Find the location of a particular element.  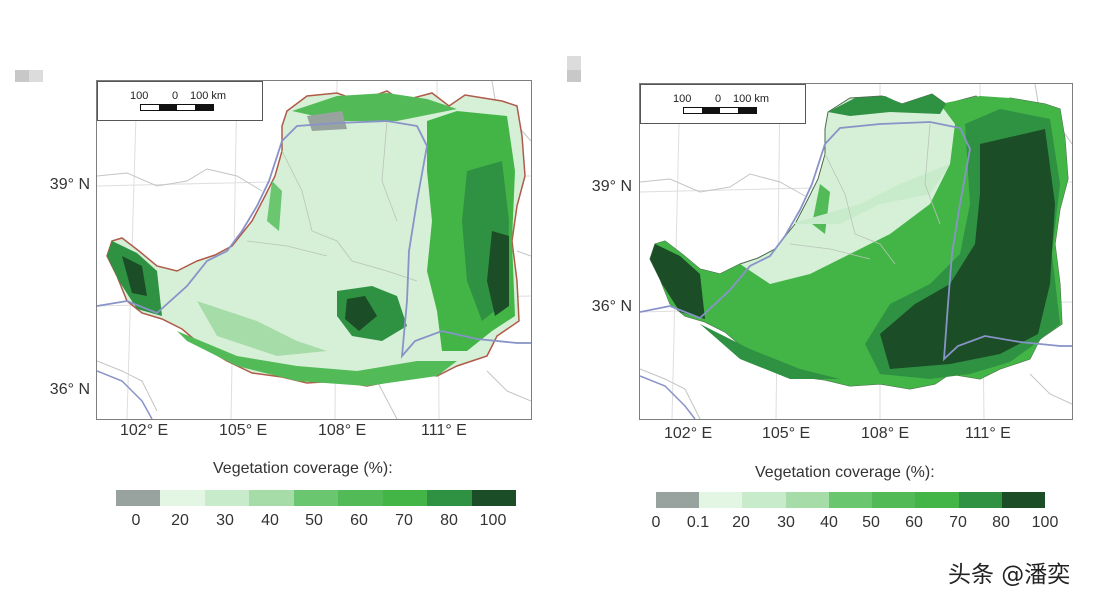

watermark: 头条 @潘奕 is located at coordinates (1009, 575).